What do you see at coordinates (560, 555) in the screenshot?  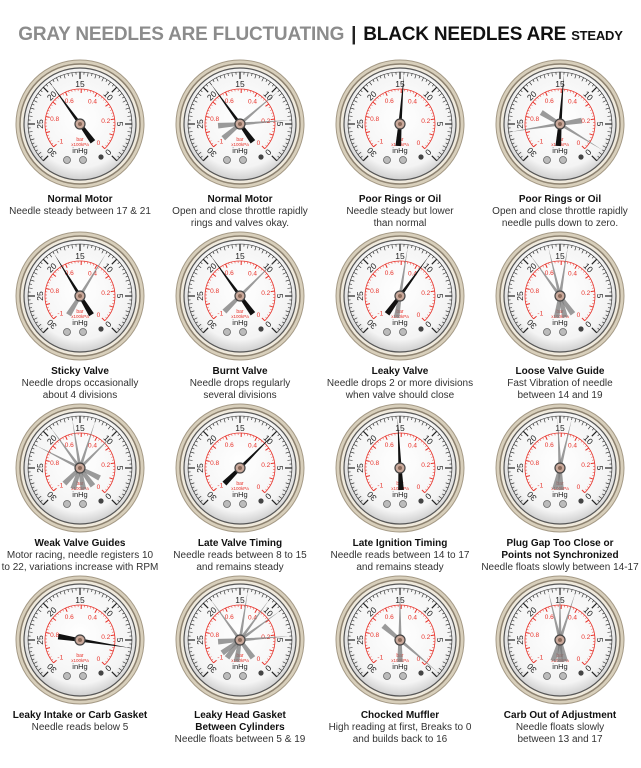 I see `gauge-title-line: Points not Synchronized` at bounding box center [560, 555].